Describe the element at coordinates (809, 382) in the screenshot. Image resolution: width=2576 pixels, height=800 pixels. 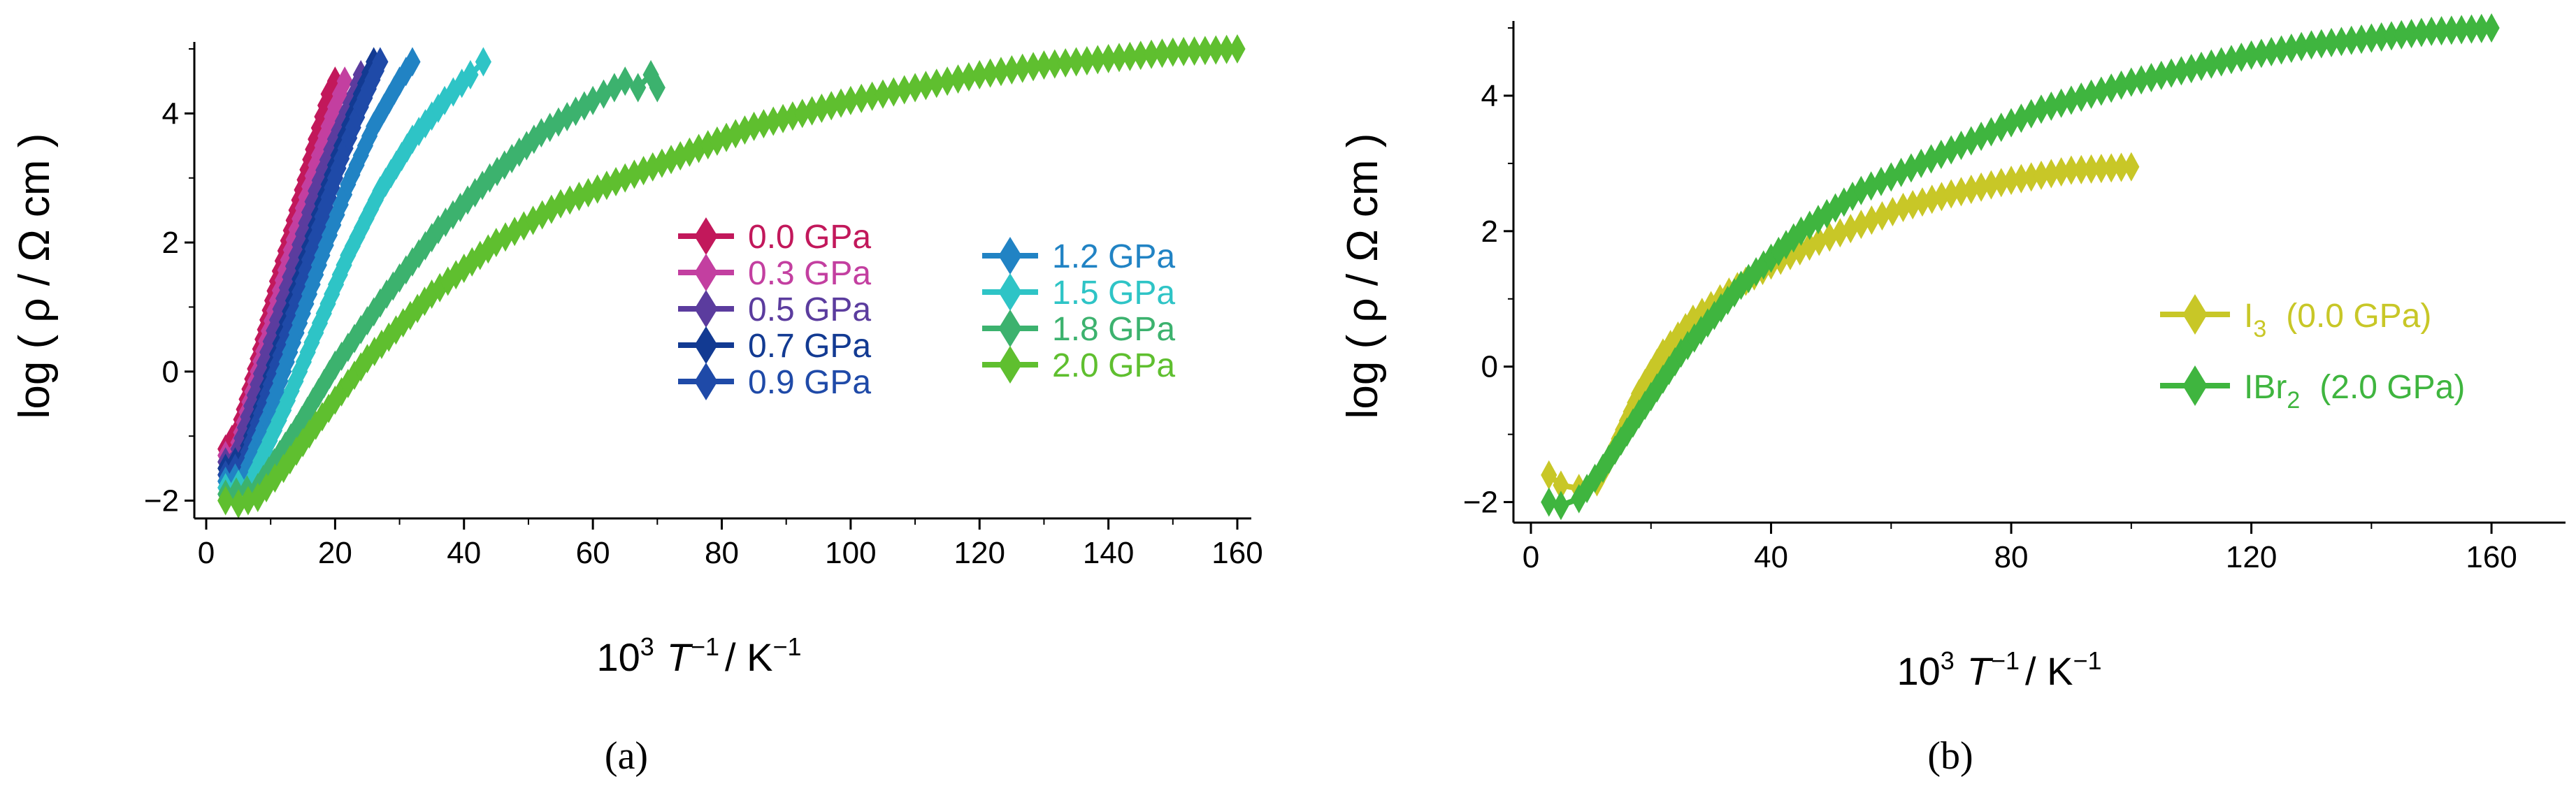
I see `legend-label: 0.9 GPa` at that location.